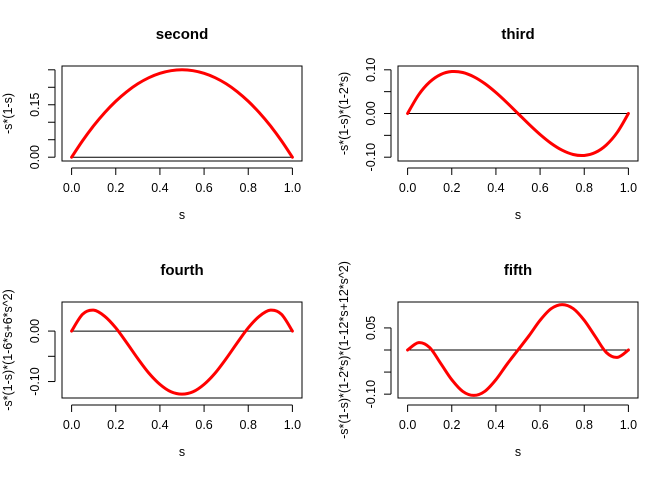 This screenshot has height=480, width=672. What do you see at coordinates (371, 70) in the screenshot?
I see `y-tick-label: 0.10` at bounding box center [371, 70].